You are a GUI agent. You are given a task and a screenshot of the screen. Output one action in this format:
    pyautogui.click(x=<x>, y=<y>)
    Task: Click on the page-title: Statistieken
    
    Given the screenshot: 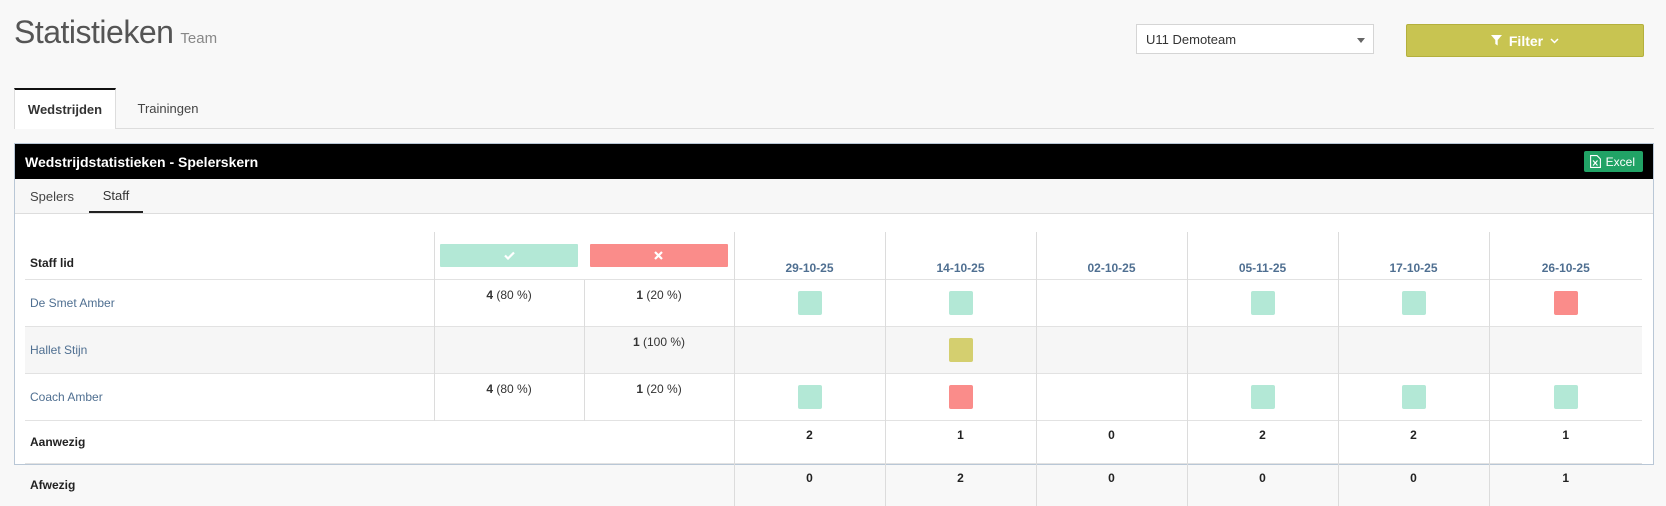 What is the action you would take?
    pyautogui.click(x=93, y=32)
    